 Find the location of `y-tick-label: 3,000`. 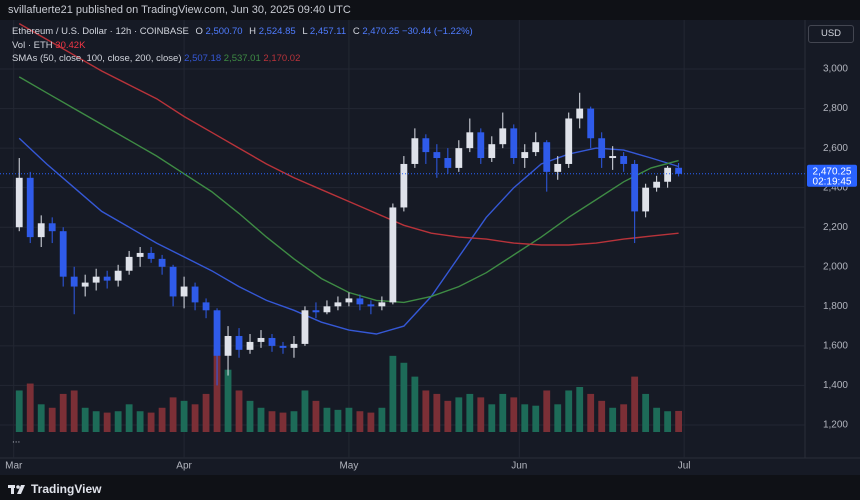

y-tick-label: 3,000 is located at coordinates (835, 69).